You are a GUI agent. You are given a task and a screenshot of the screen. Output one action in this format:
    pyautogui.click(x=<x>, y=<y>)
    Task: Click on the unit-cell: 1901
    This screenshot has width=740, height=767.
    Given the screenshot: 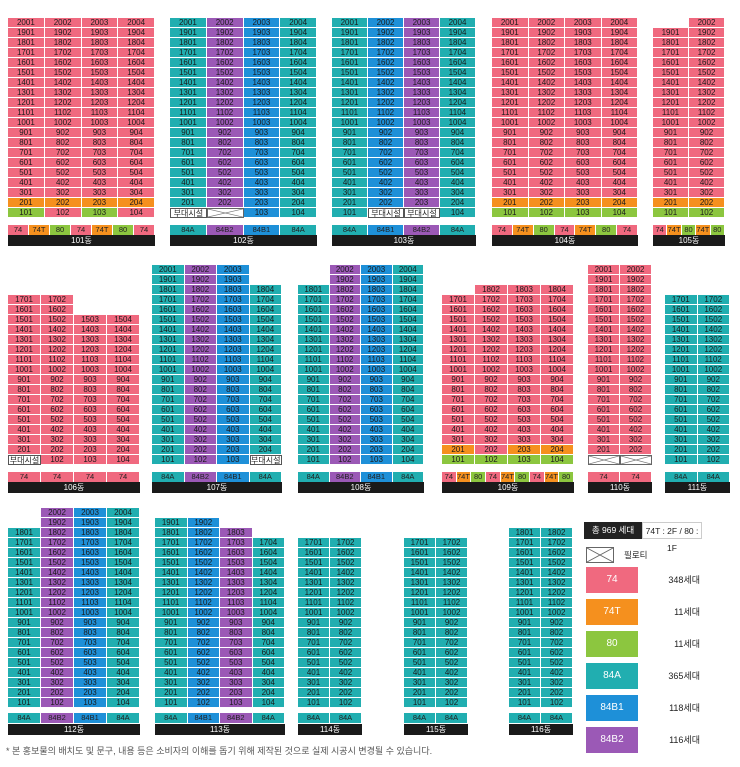 What is the action you would take?
    pyautogui.click(x=604, y=280)
    